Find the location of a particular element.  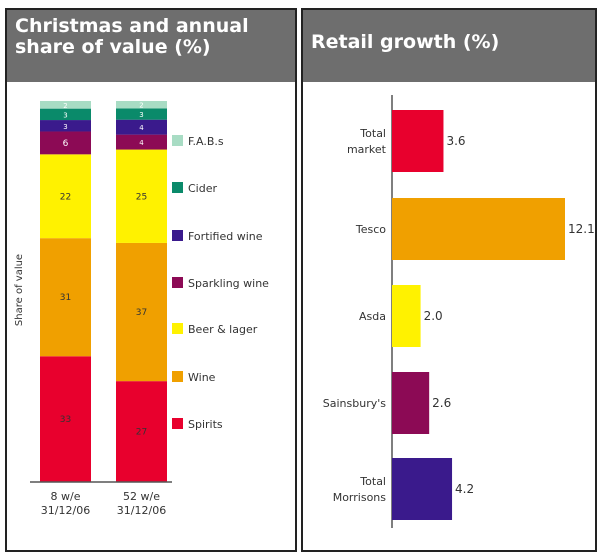

legend-label: Spirits is located at coordinates (205, 424).